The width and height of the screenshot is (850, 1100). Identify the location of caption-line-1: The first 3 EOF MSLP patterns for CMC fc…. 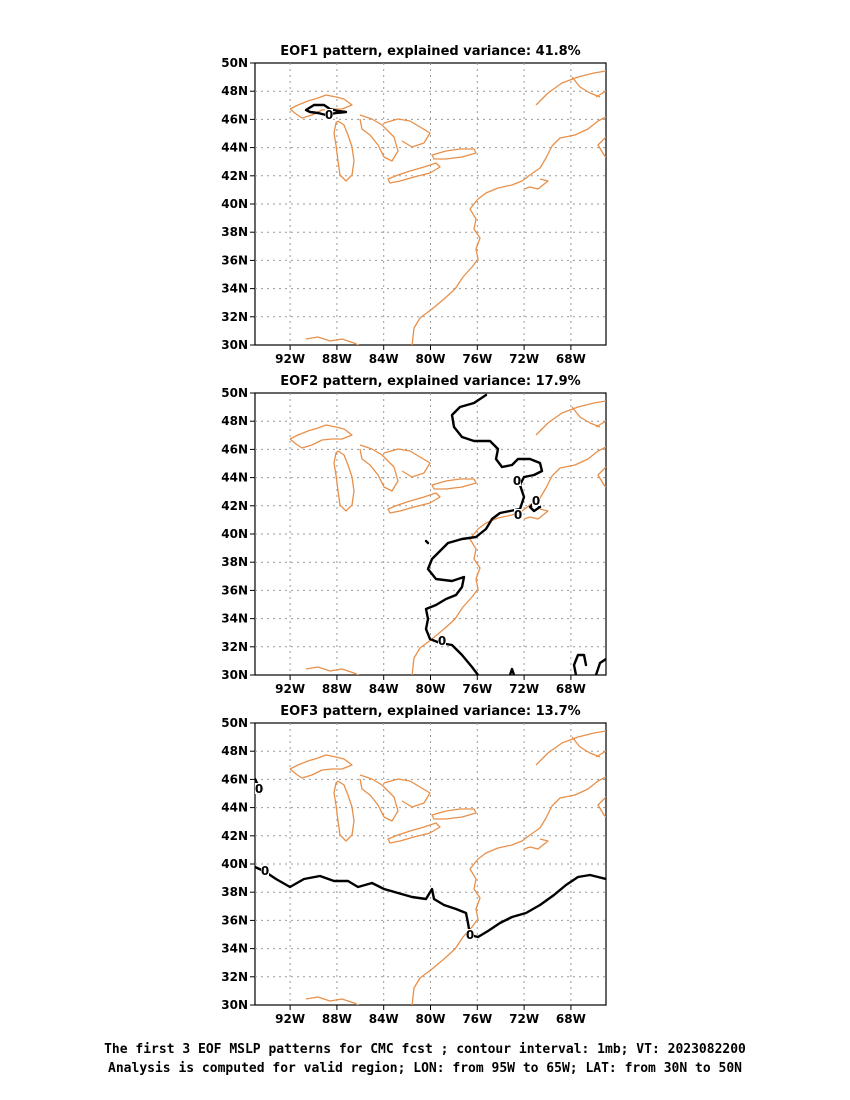
(425, 1049).